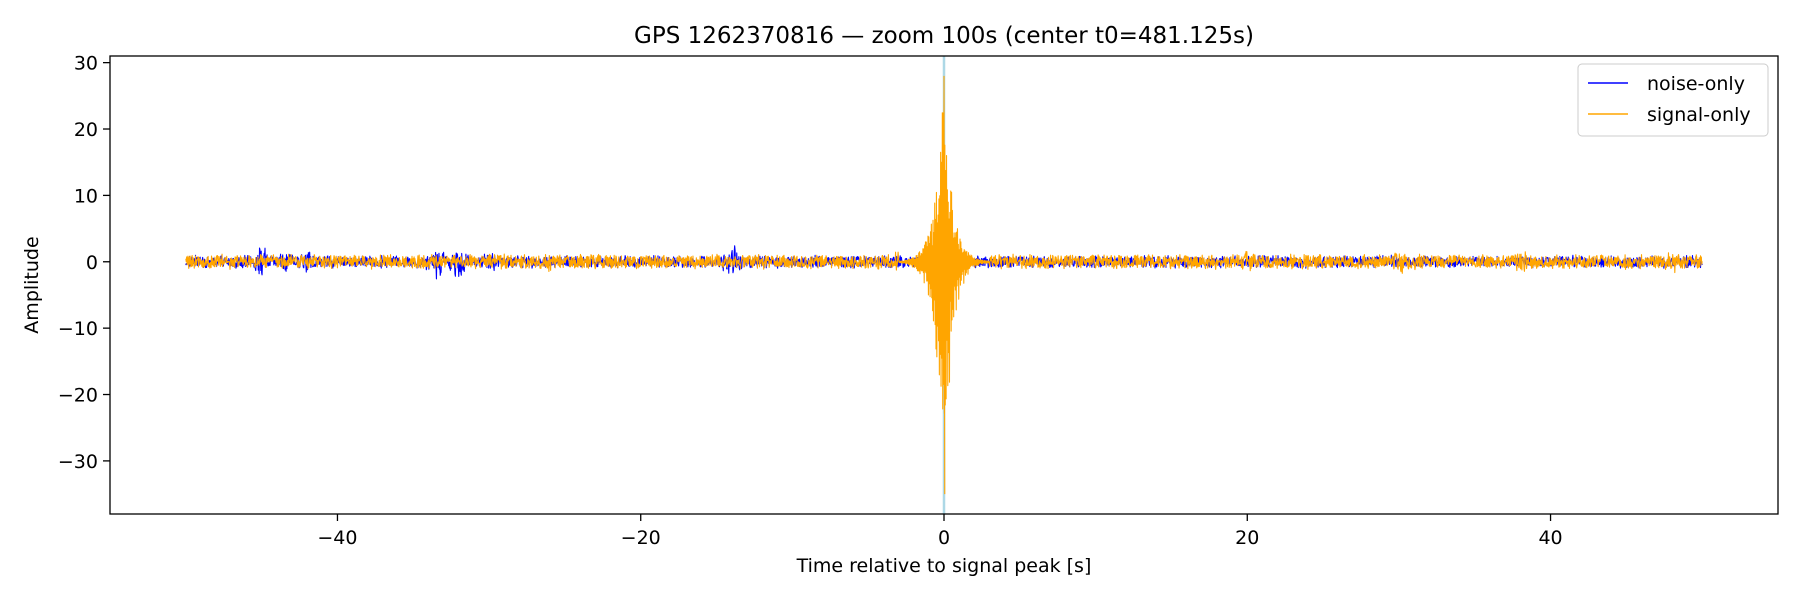 The height and width of the screenshot is (600, 1800). Describe the element at coordinates (92, 263) in the screenshot. I see `y-tick-label: 0` at that location.